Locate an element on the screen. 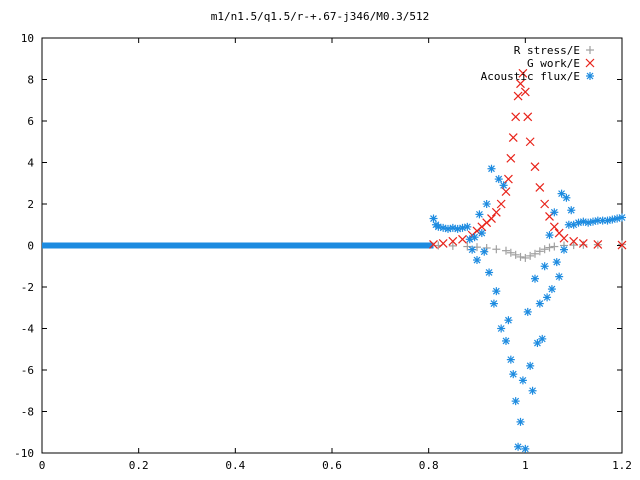 The height and width of the screenshot is (480, 640). x-tick-label: 0 is located at coordinates (42, 465).